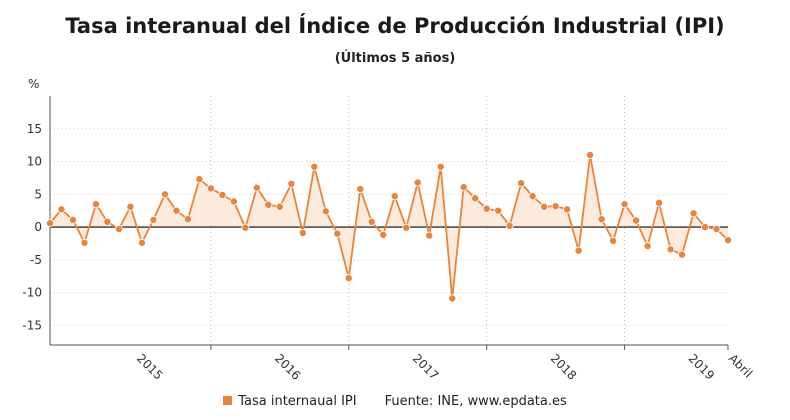 The image size is (790, 420). I want to click on chart-subtitle: (Últimos 5 años), so click(395, 58).